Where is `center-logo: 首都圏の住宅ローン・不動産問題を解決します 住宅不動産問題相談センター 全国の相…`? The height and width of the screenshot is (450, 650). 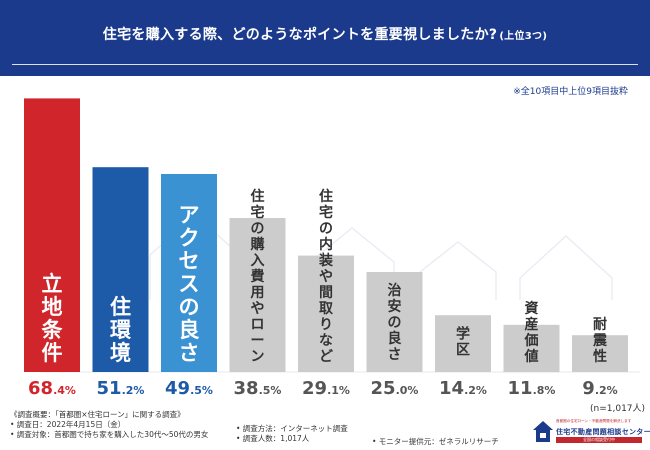 center-logo: 首都圏の住宅ローン・不動産問題を解決します 住宅不動産問題相談センター 全国の相… is located at coordinates (591, 431).